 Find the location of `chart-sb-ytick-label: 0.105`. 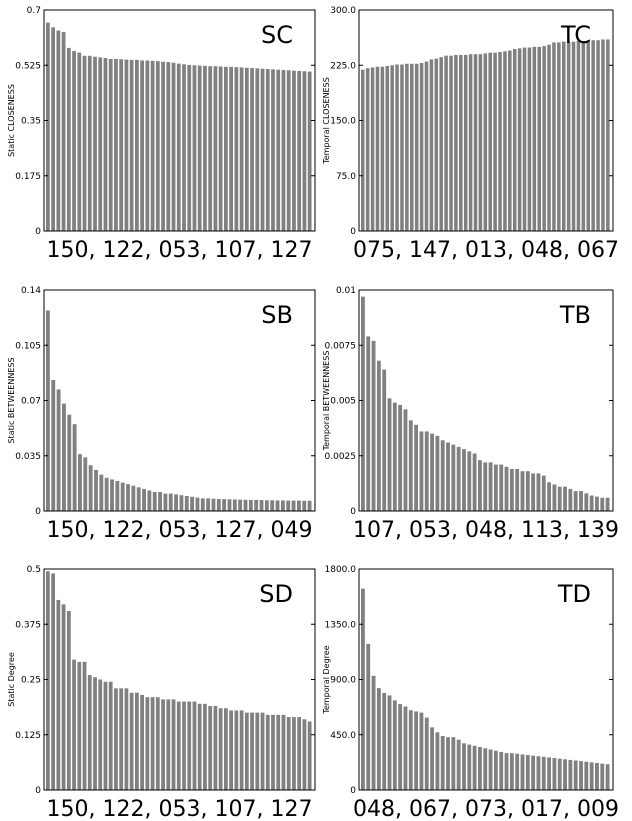

chart-sb-ytick-label: 0.105 is located at coordinates (28, 346).